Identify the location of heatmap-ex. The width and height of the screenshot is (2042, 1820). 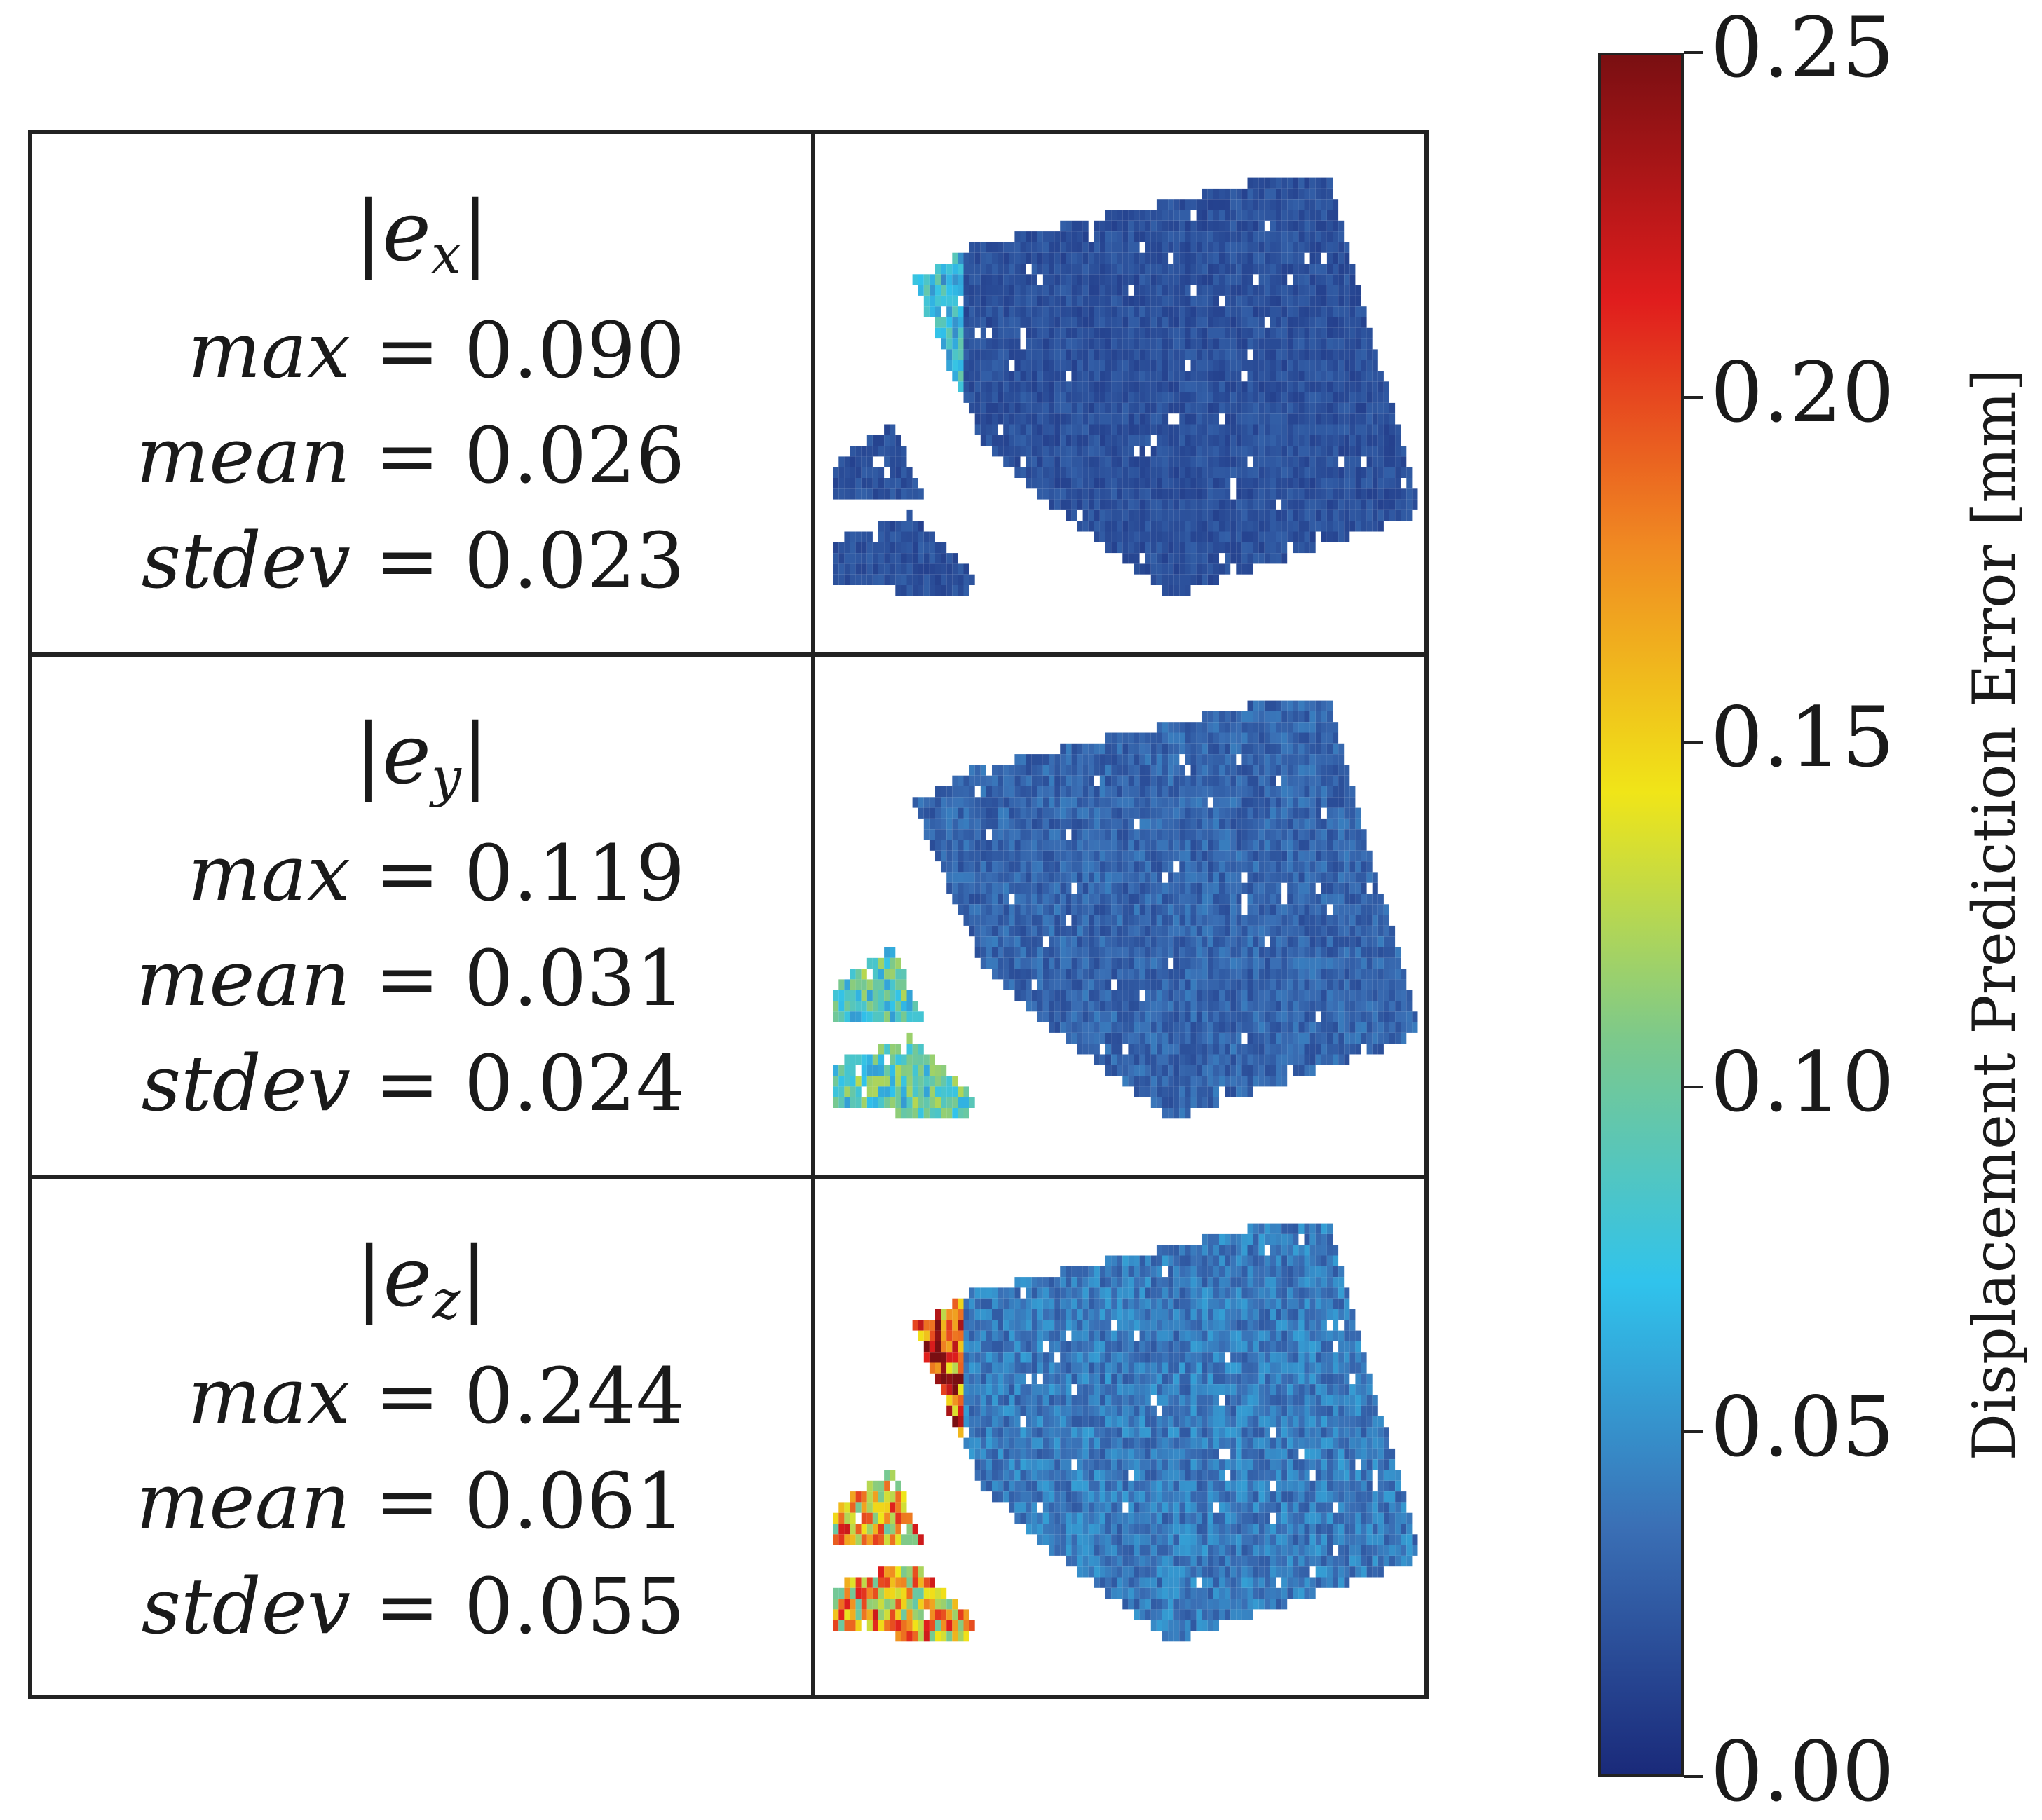
(1122, 393).